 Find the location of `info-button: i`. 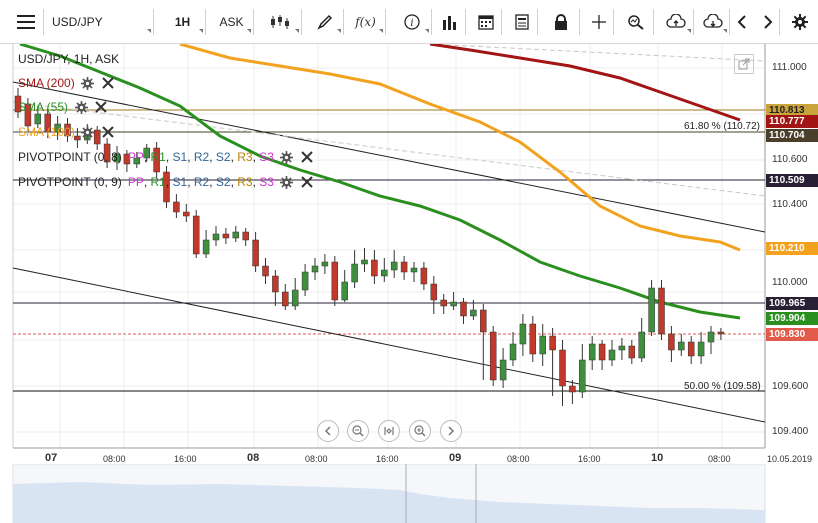

info-button: i is located at coordinates (412, 22).